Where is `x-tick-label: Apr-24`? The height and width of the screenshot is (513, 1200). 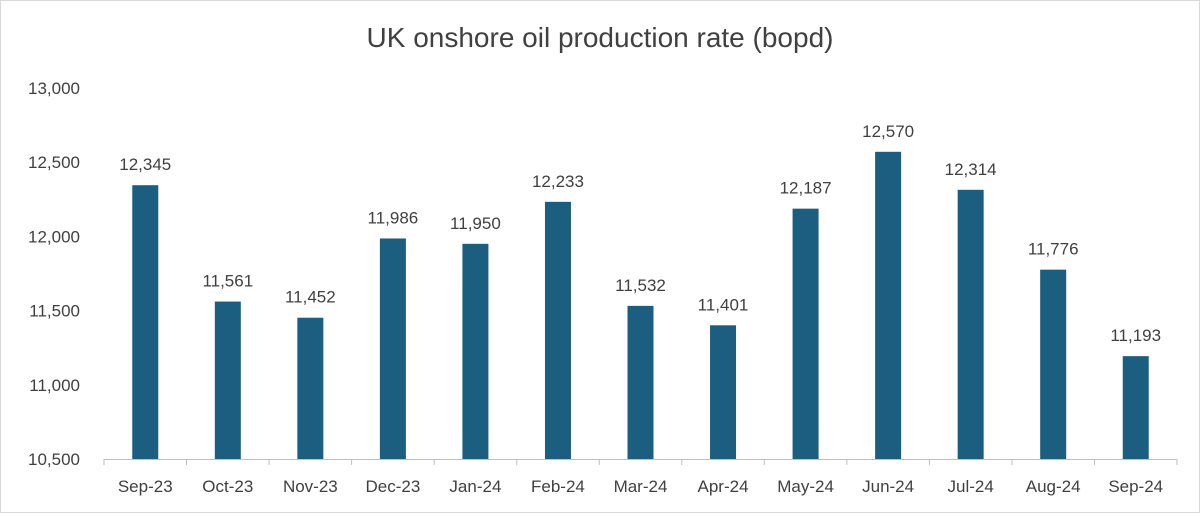 x-tick-label: Apr-24 is located at coordinates (723, 486).